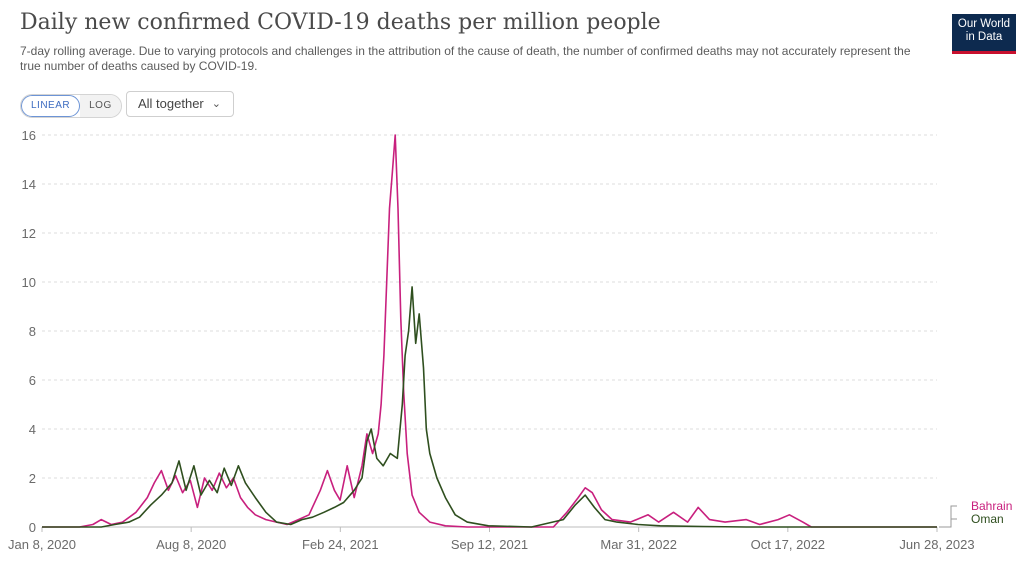 The width and height of the screenshot is (1024, 573). I want to click on y-tick-label: 14, so click(29, 184).